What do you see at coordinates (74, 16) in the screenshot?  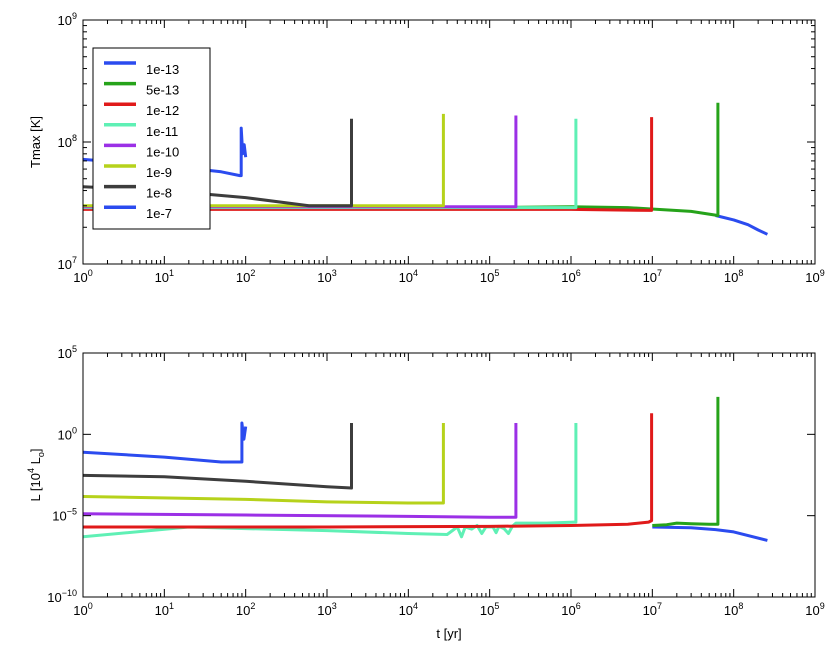 I see `y-tick-label-exp: 9` at bounding box center [74, 16].